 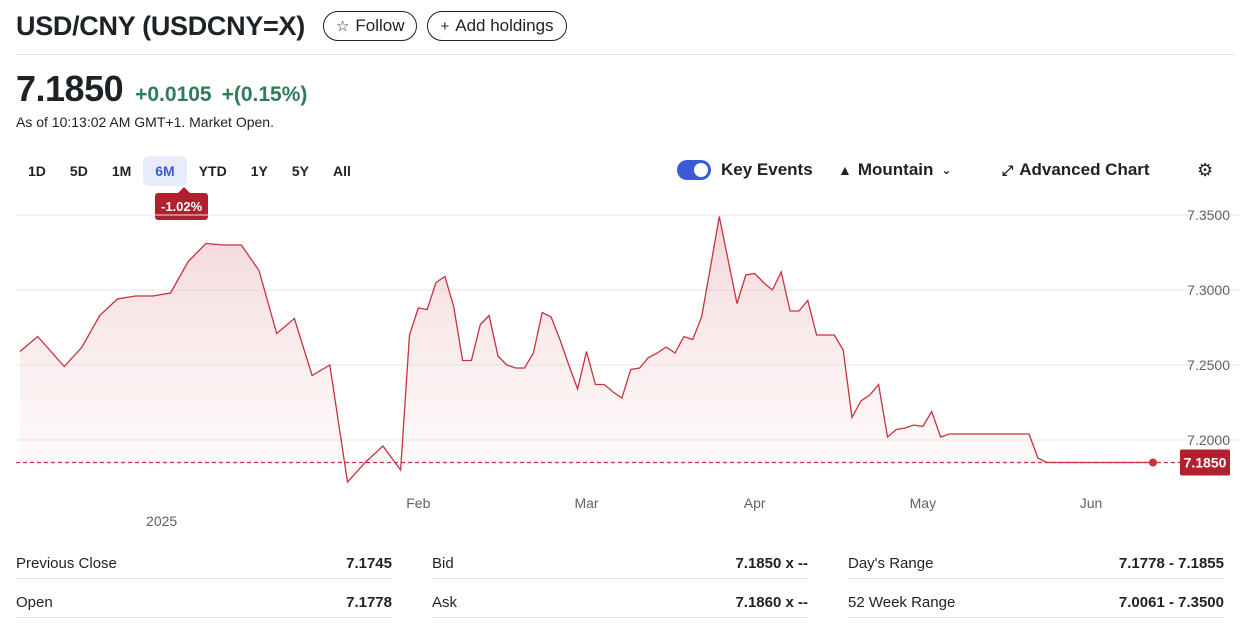 I want to click on range-1d: 1D, so click(x=37, y=171).